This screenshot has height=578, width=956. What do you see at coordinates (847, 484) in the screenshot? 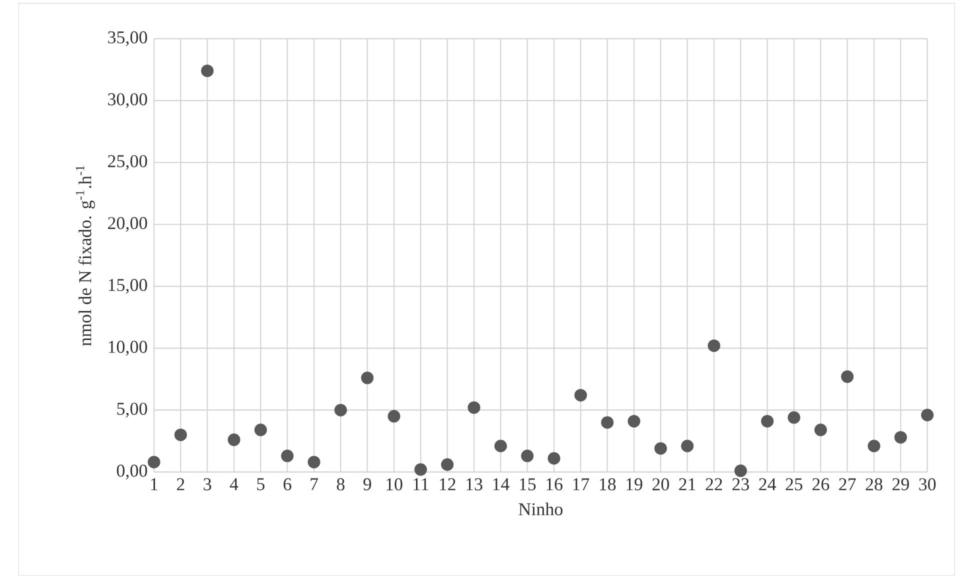
I see `x-tick-label: 27` at bounding box center [847, 484].